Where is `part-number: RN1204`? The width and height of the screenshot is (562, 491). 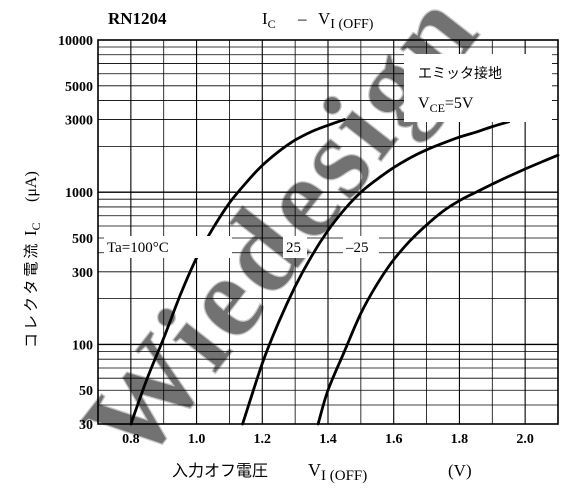
part-number: RN1204 is located at coordinates (137, 18).